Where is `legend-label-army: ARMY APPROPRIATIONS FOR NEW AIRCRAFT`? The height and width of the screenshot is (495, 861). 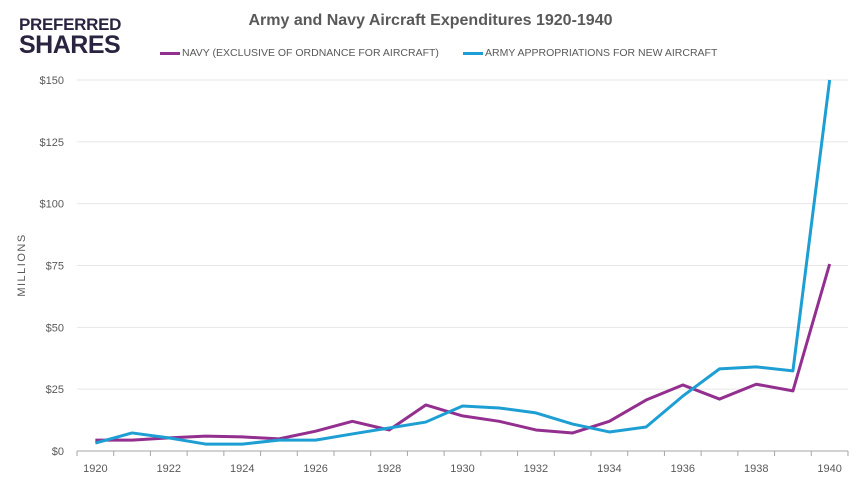
legend-label-army: ARMY APPROPRIATIONS FOR NEW AIRCRAFT is located at coordinates (601, 53).